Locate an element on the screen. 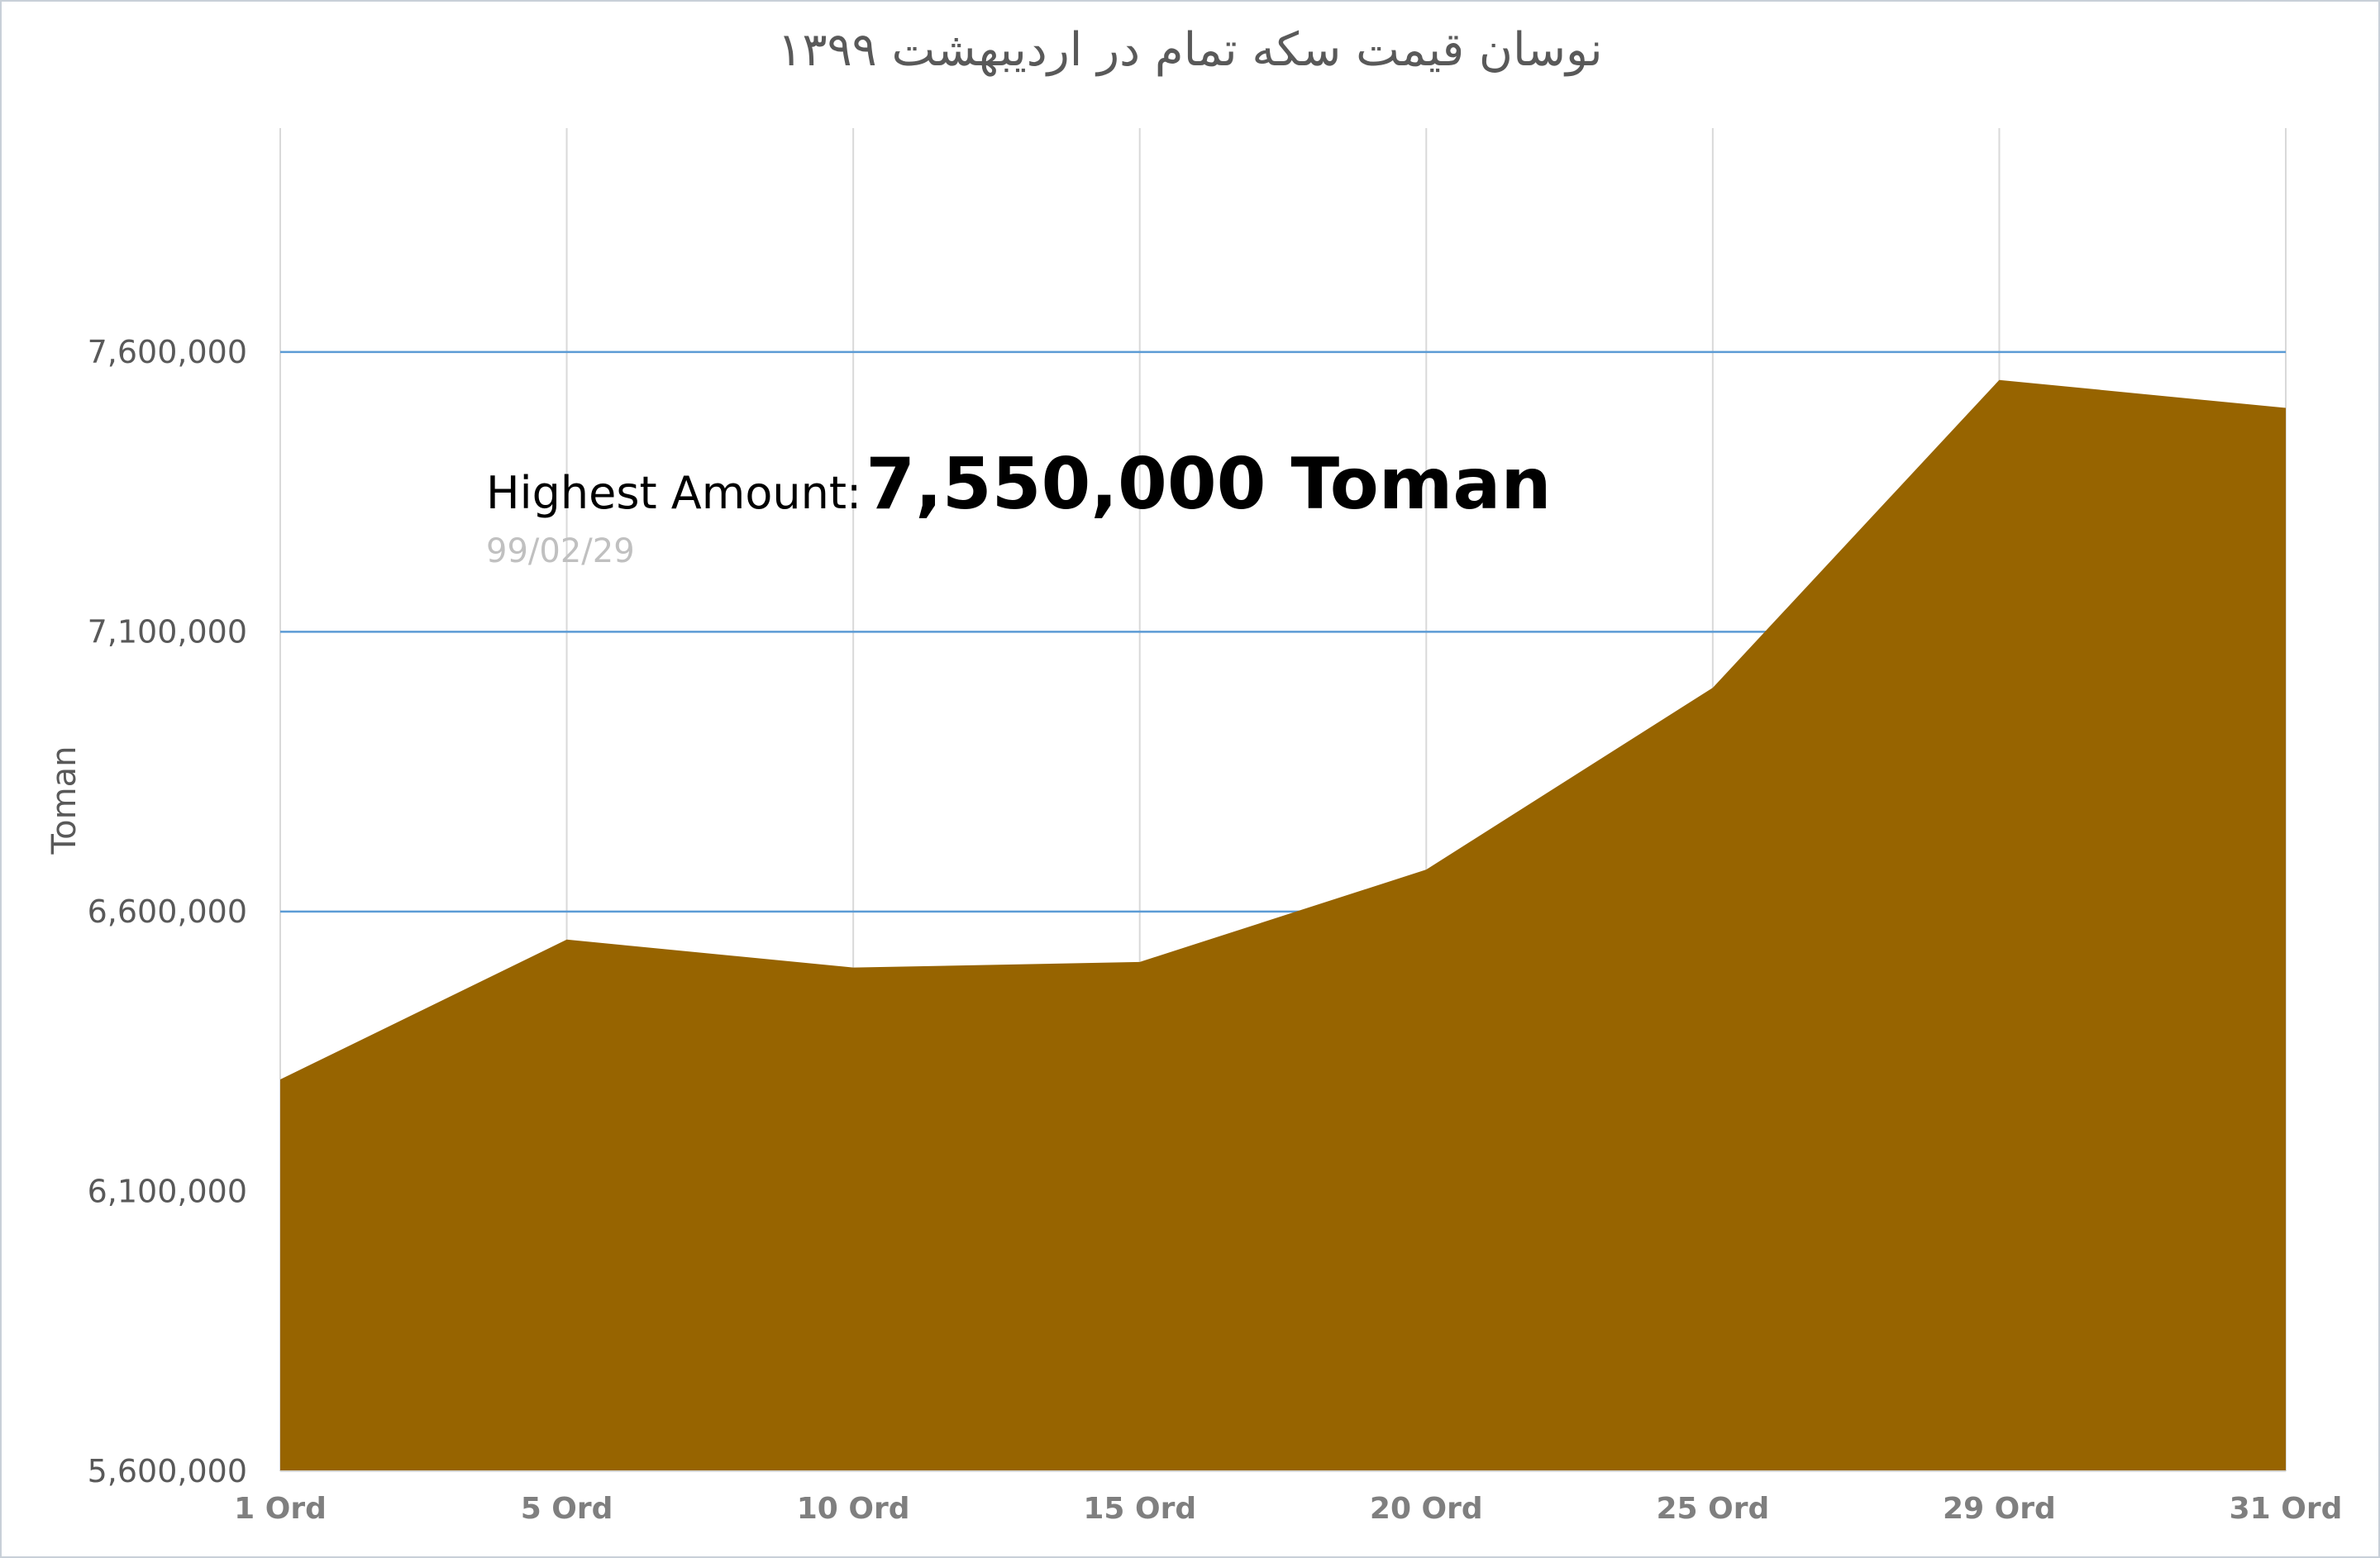 Image resolution: width=2380 pixels, height=1558 pixels. y-axis-label: Toman is located at coordinates (64, 800).